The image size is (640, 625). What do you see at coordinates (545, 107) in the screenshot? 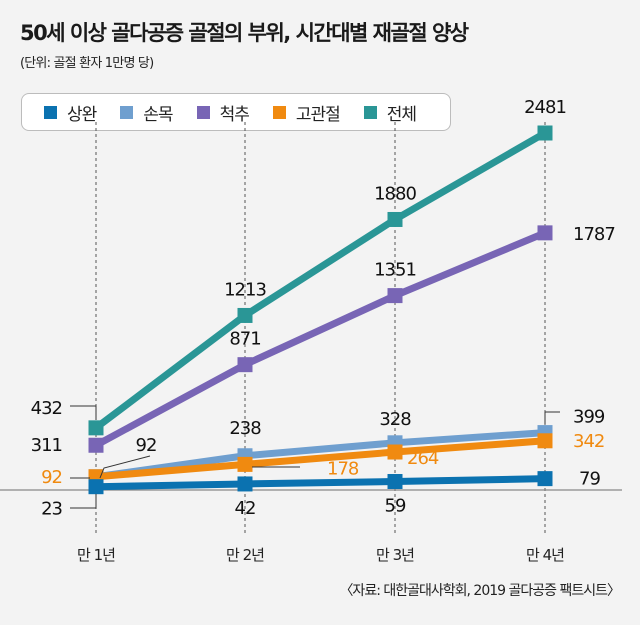
I see `data-label: 2481` at bounding box center [545, 107].